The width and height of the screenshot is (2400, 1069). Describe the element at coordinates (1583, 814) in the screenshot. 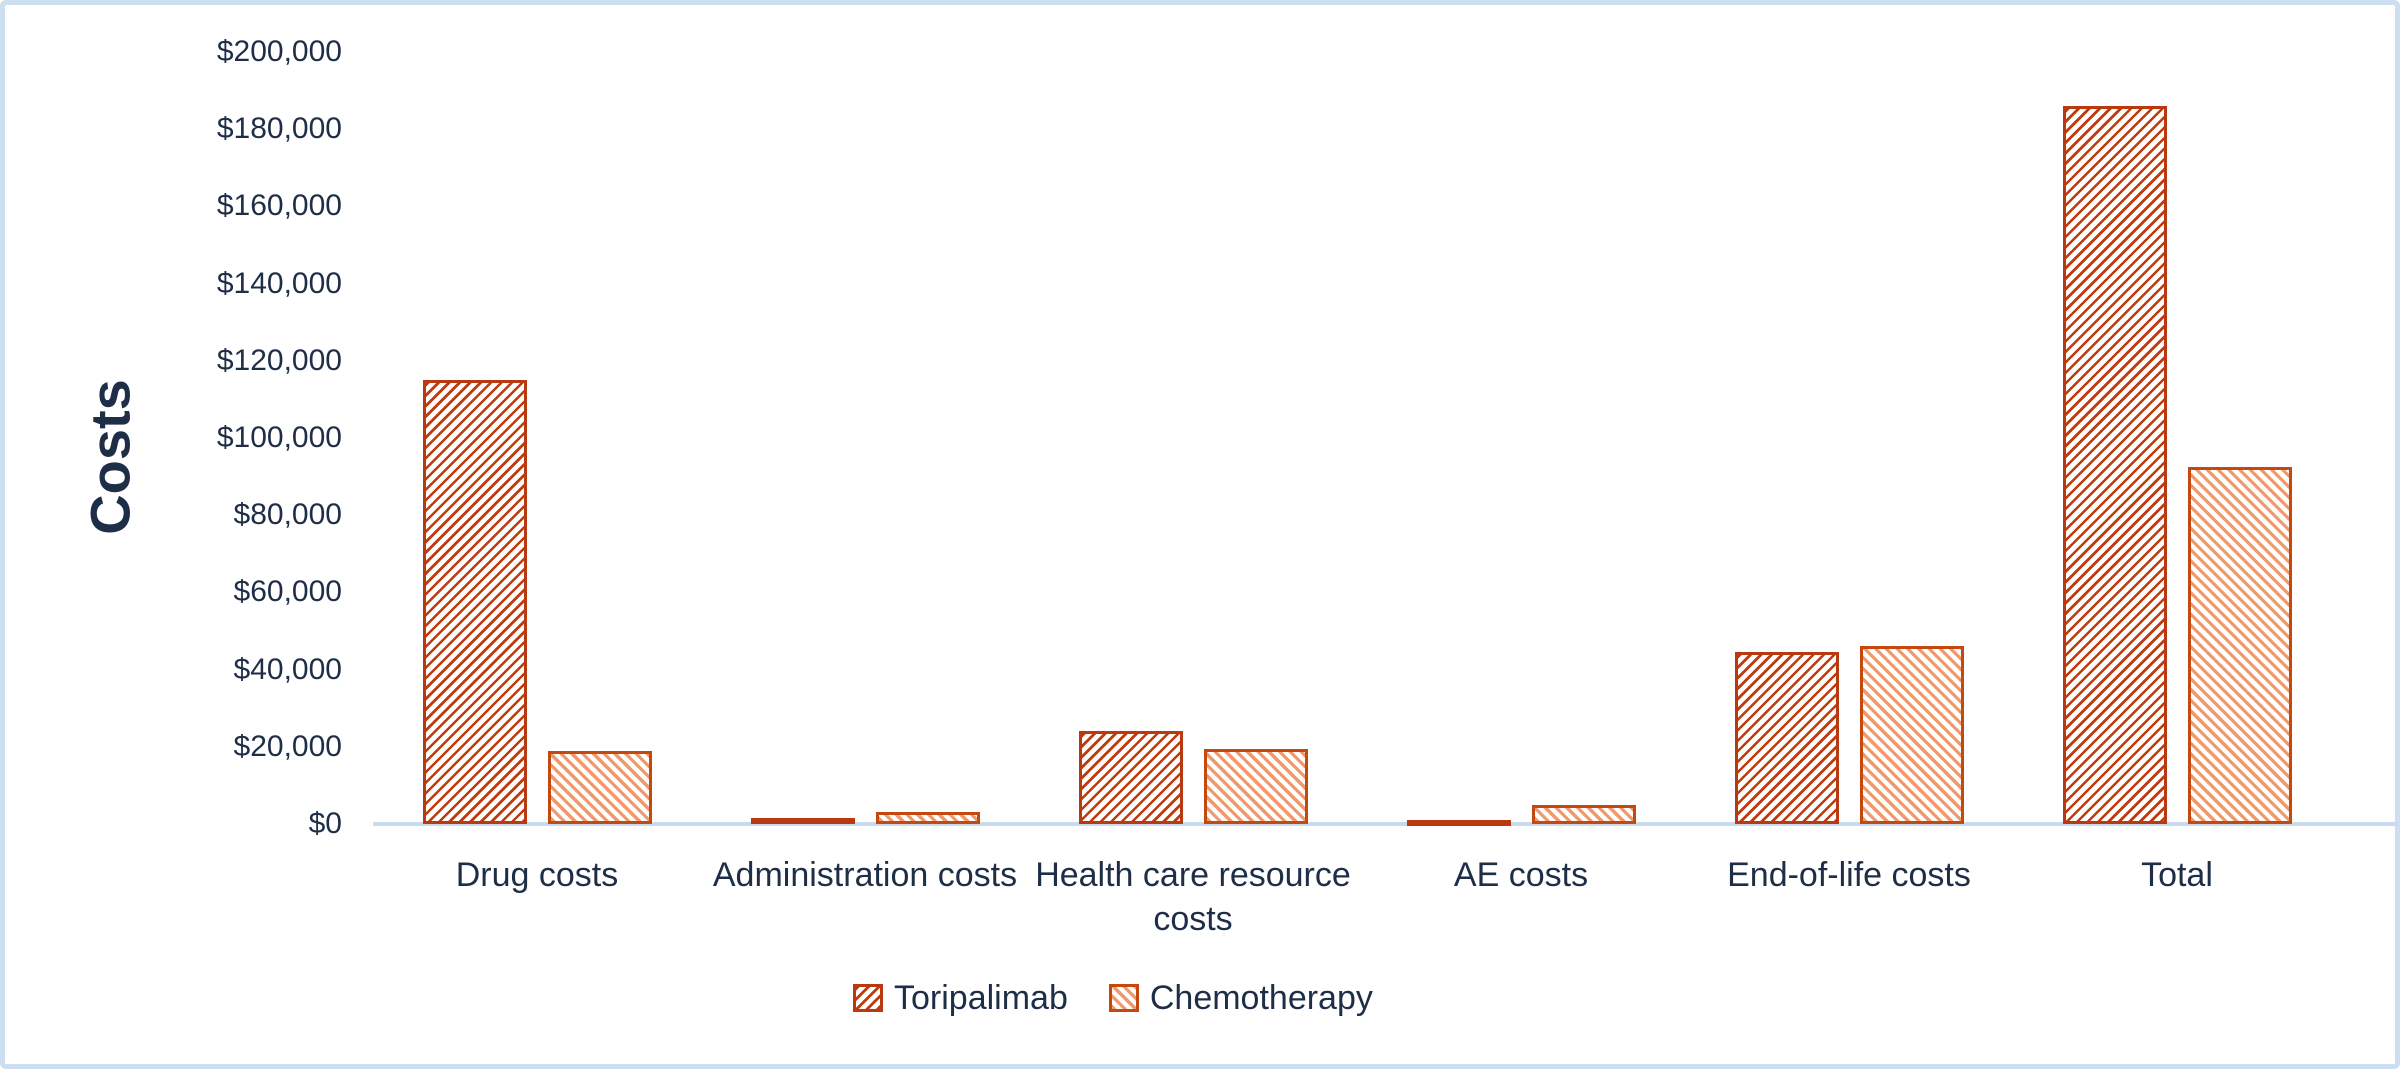

I see `bar-chemotherapy-ae-costs` at that location.